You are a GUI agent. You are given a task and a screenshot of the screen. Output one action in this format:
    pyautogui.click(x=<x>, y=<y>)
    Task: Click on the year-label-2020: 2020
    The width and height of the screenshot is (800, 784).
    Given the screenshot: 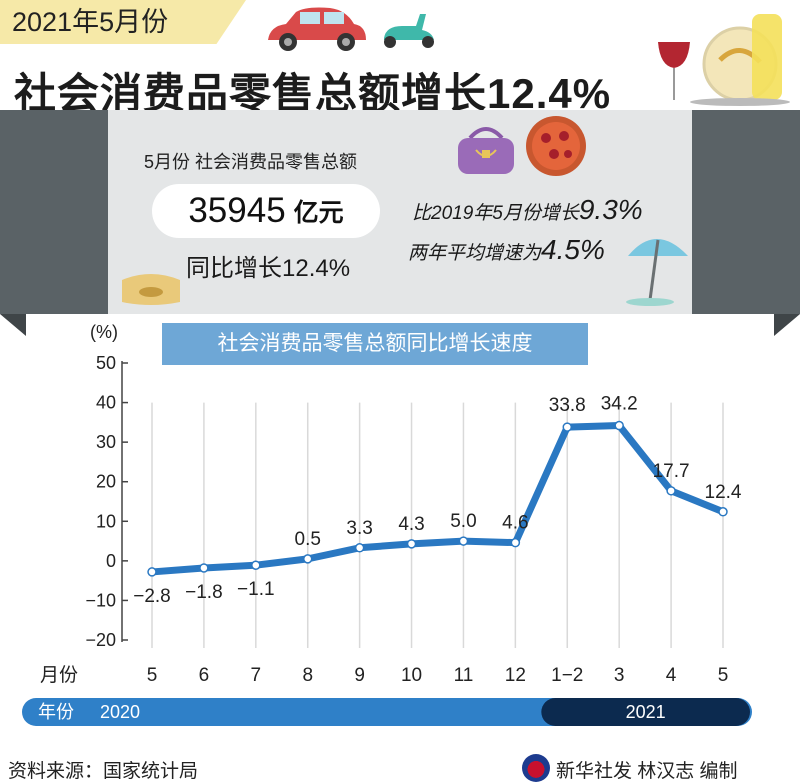 What is the action you would take?
    pyautogui.click(x=120, y=712)
    